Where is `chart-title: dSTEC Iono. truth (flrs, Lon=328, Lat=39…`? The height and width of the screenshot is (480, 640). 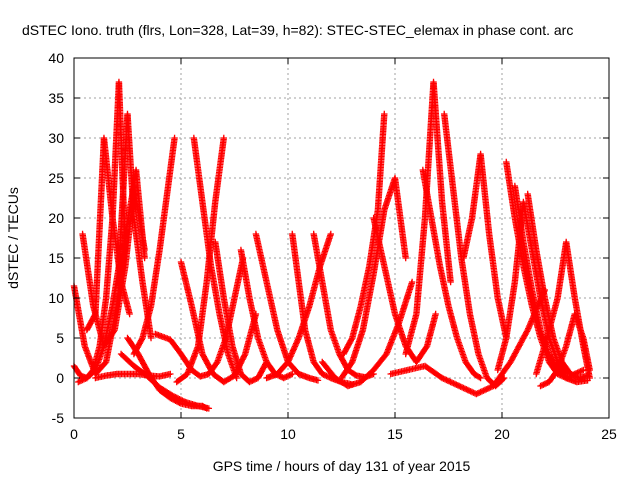
chart-title: dSTEC Iono. truth (flrs, Lon=328, Lat=39… is located at coordinates (297, 30).